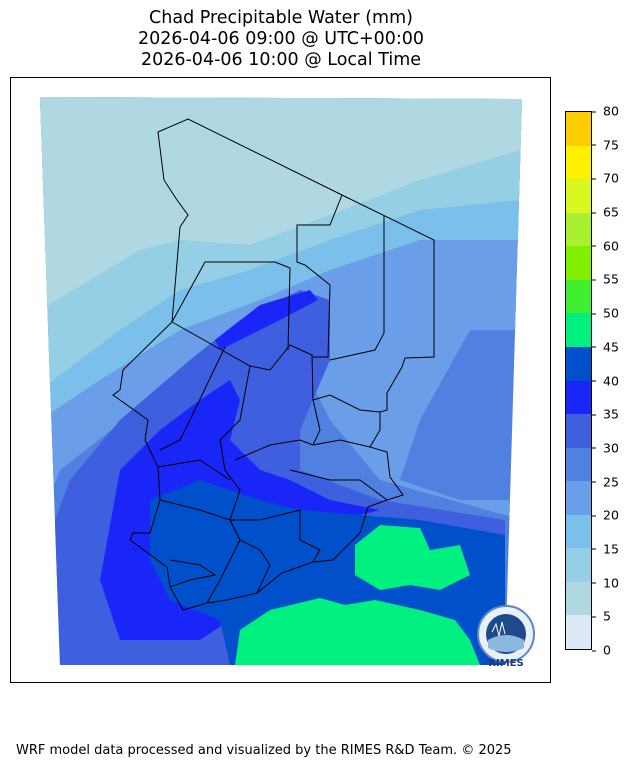  I want to click on rimes-logo: RIMES, so click(506, 636).